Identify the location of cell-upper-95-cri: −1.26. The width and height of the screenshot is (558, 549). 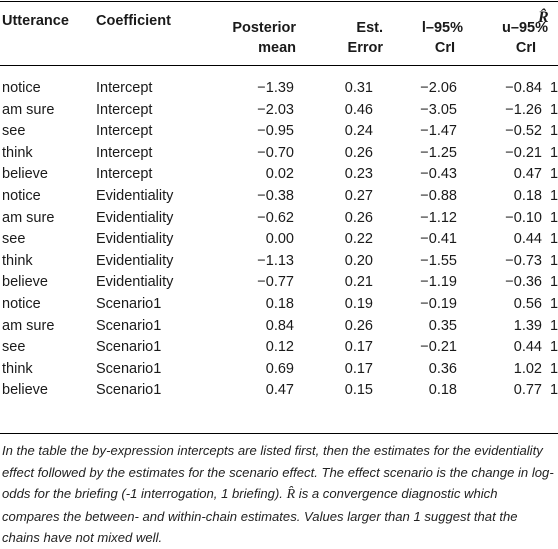
(523, 109).